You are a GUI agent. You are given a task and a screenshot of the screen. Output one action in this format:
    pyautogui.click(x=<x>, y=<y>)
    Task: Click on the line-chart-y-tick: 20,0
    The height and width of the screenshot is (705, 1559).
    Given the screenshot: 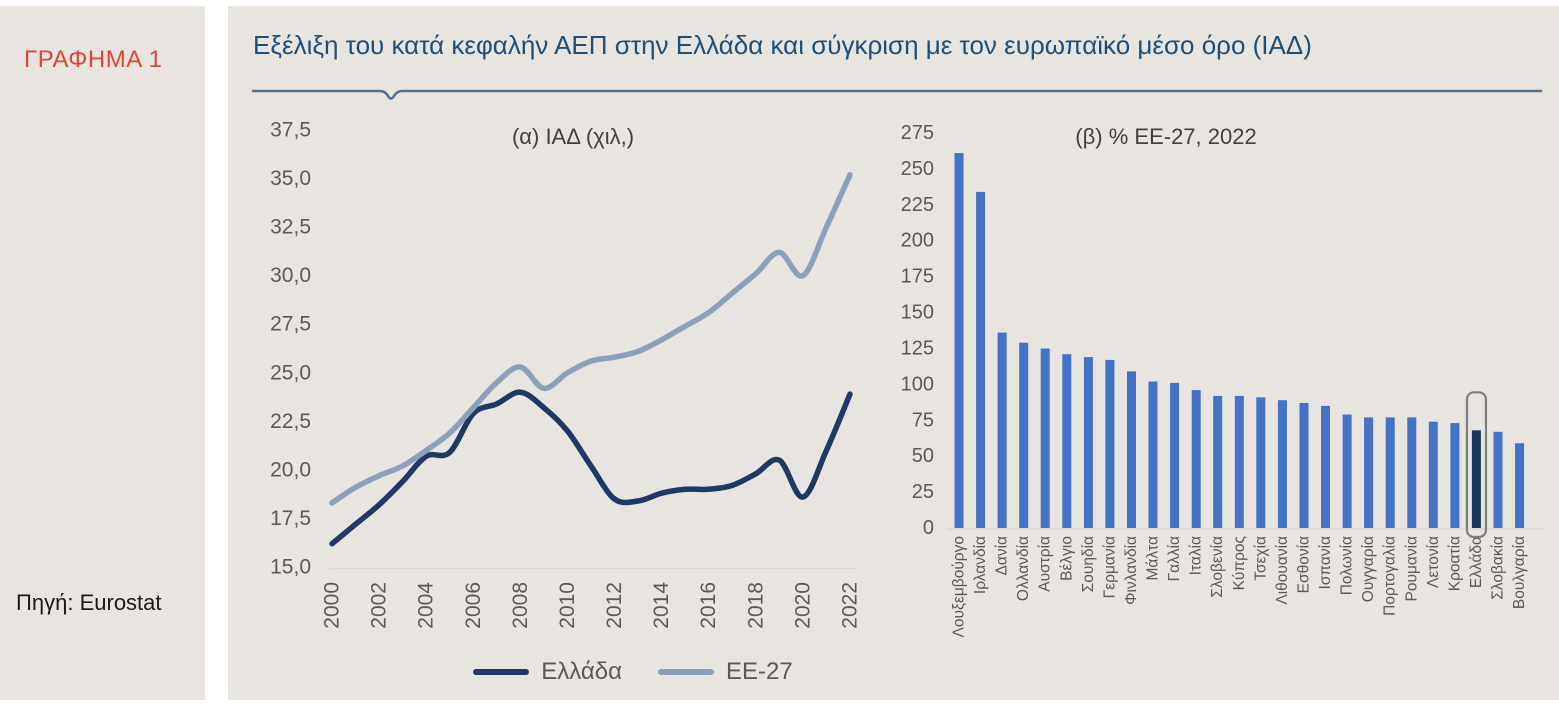 What is the action you would take?
    pyautogui.click(x=290, y=469)
    